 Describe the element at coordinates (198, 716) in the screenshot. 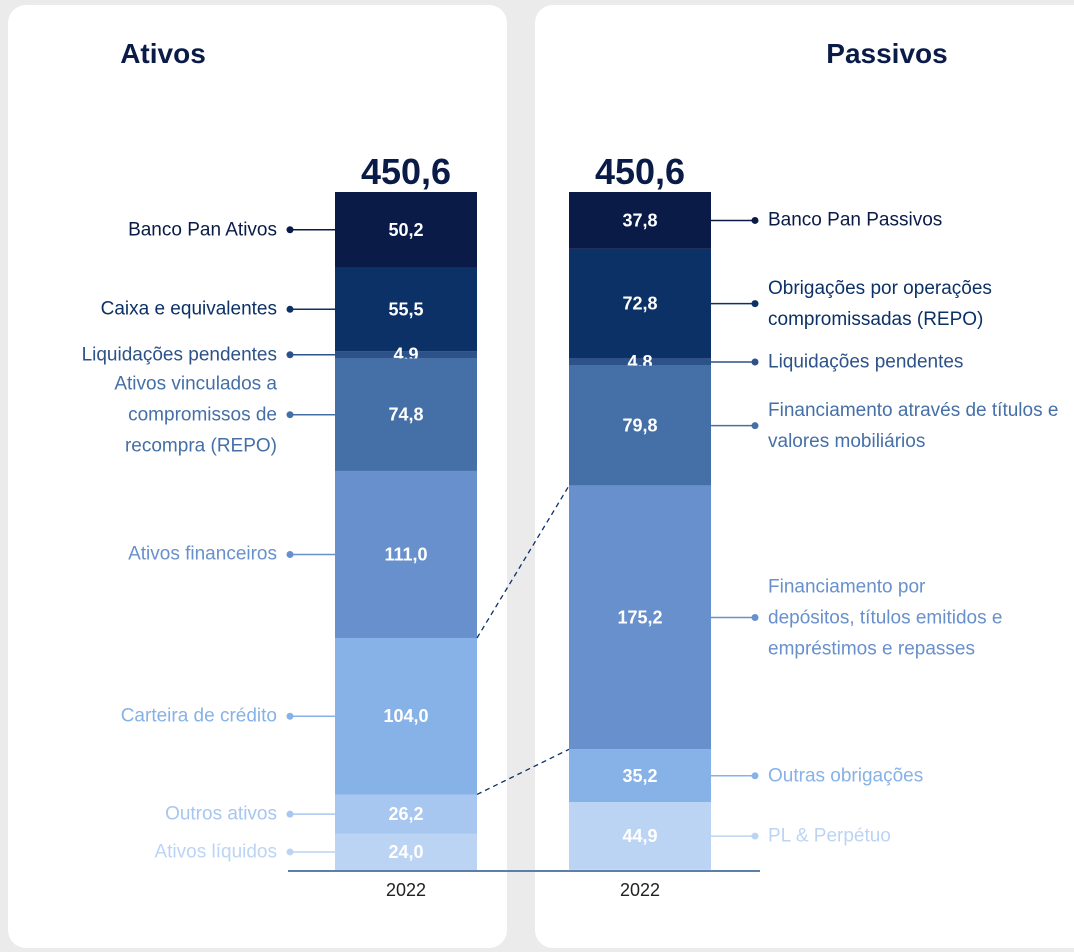

I see `legend-label: Carteira de crédito` at that location.